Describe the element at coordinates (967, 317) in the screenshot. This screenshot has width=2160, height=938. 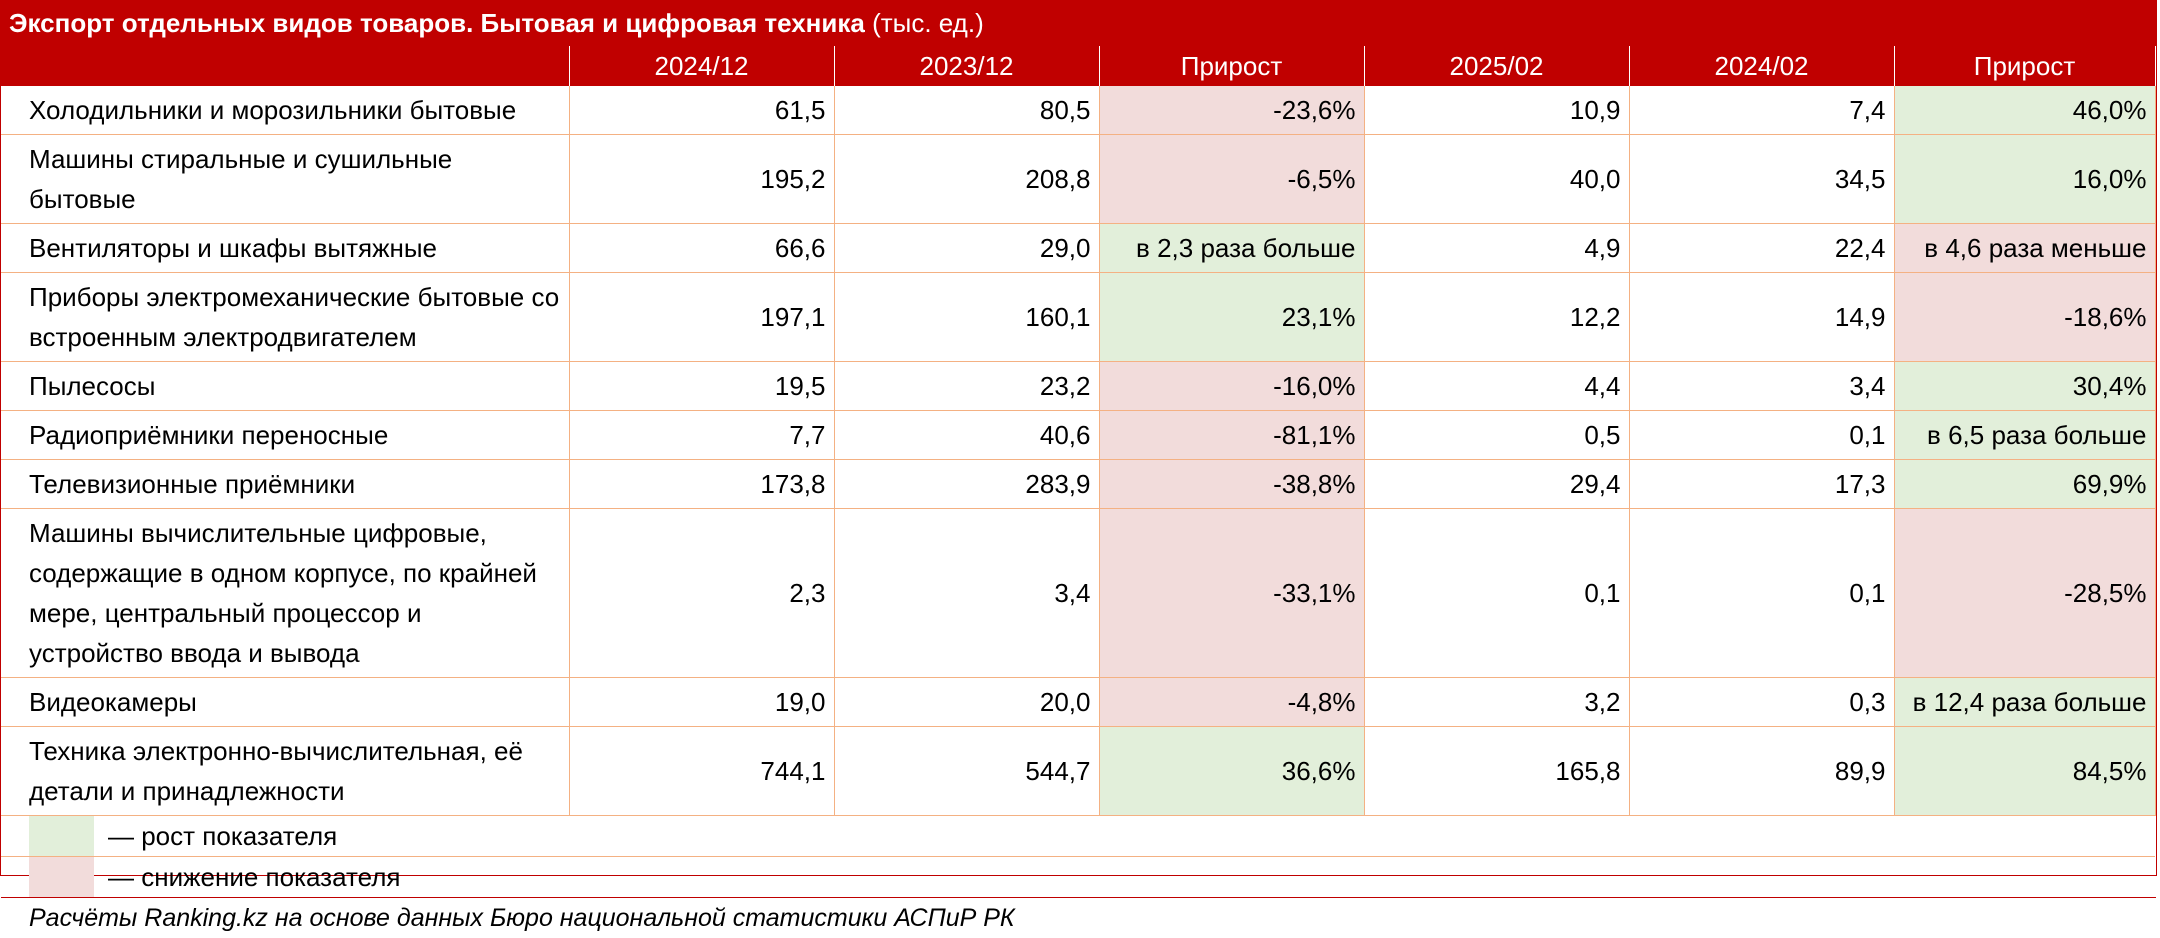
I see `cell-value-2023-12: 160,1` at that location.